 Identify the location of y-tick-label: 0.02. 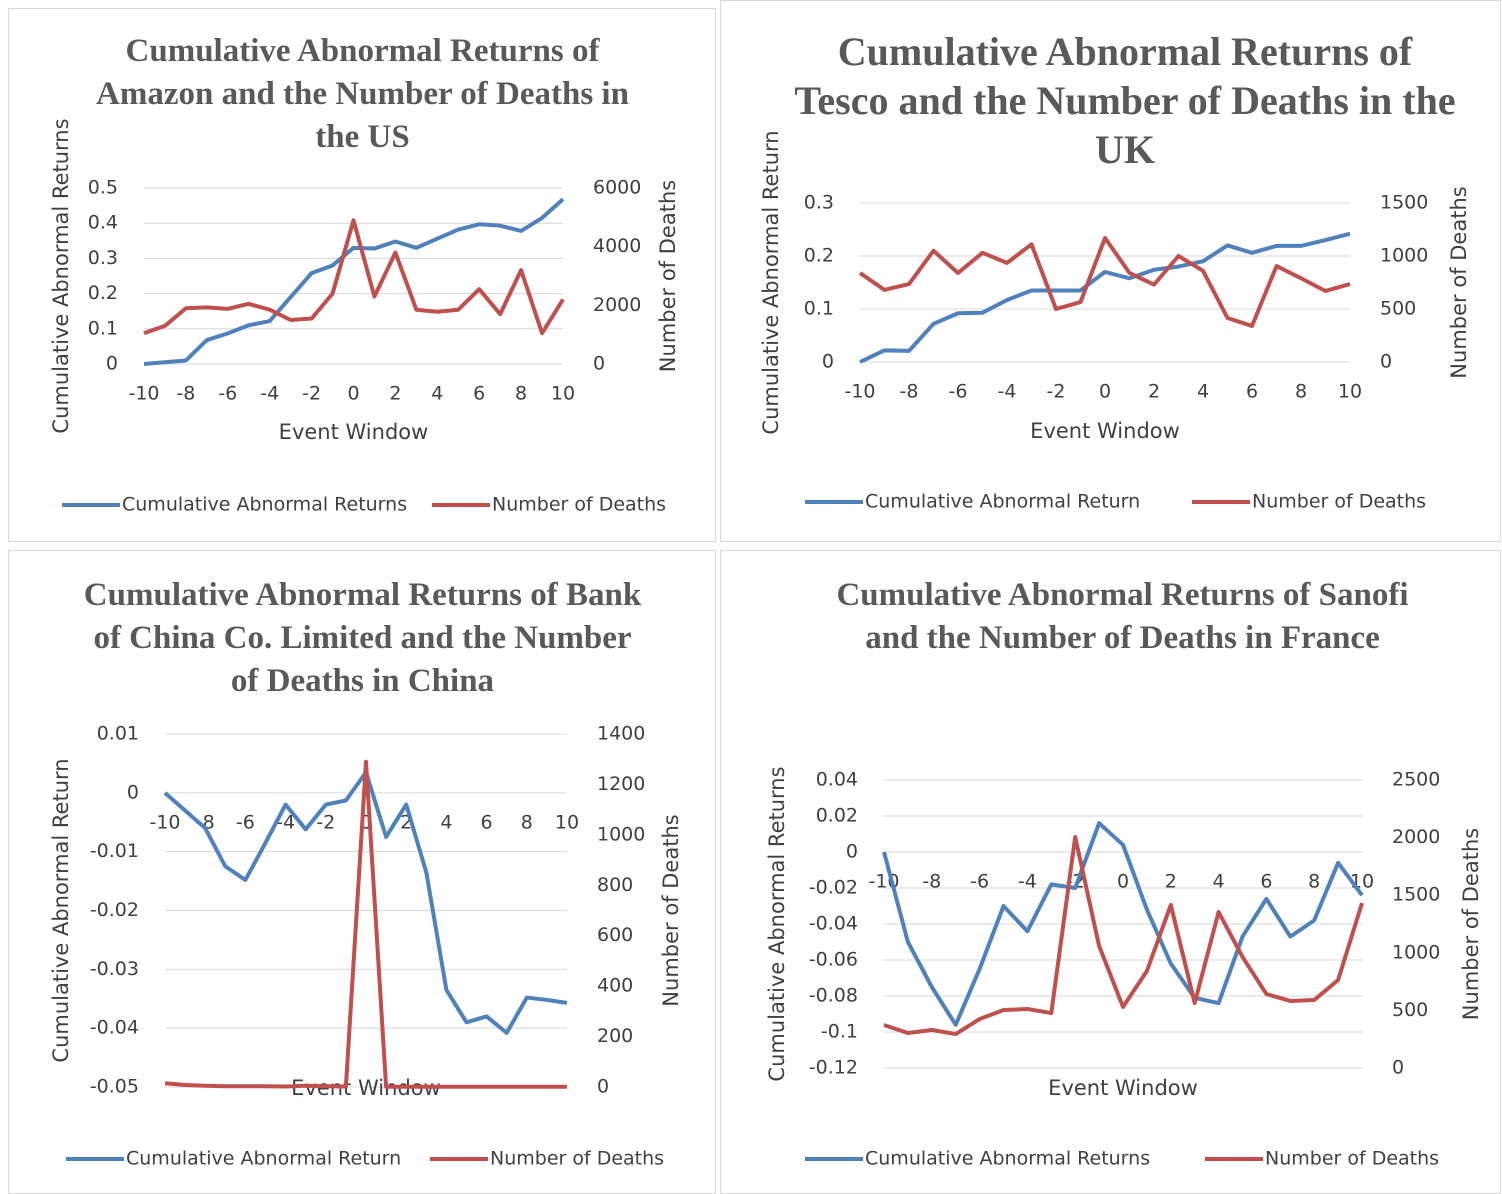
(837, 816).